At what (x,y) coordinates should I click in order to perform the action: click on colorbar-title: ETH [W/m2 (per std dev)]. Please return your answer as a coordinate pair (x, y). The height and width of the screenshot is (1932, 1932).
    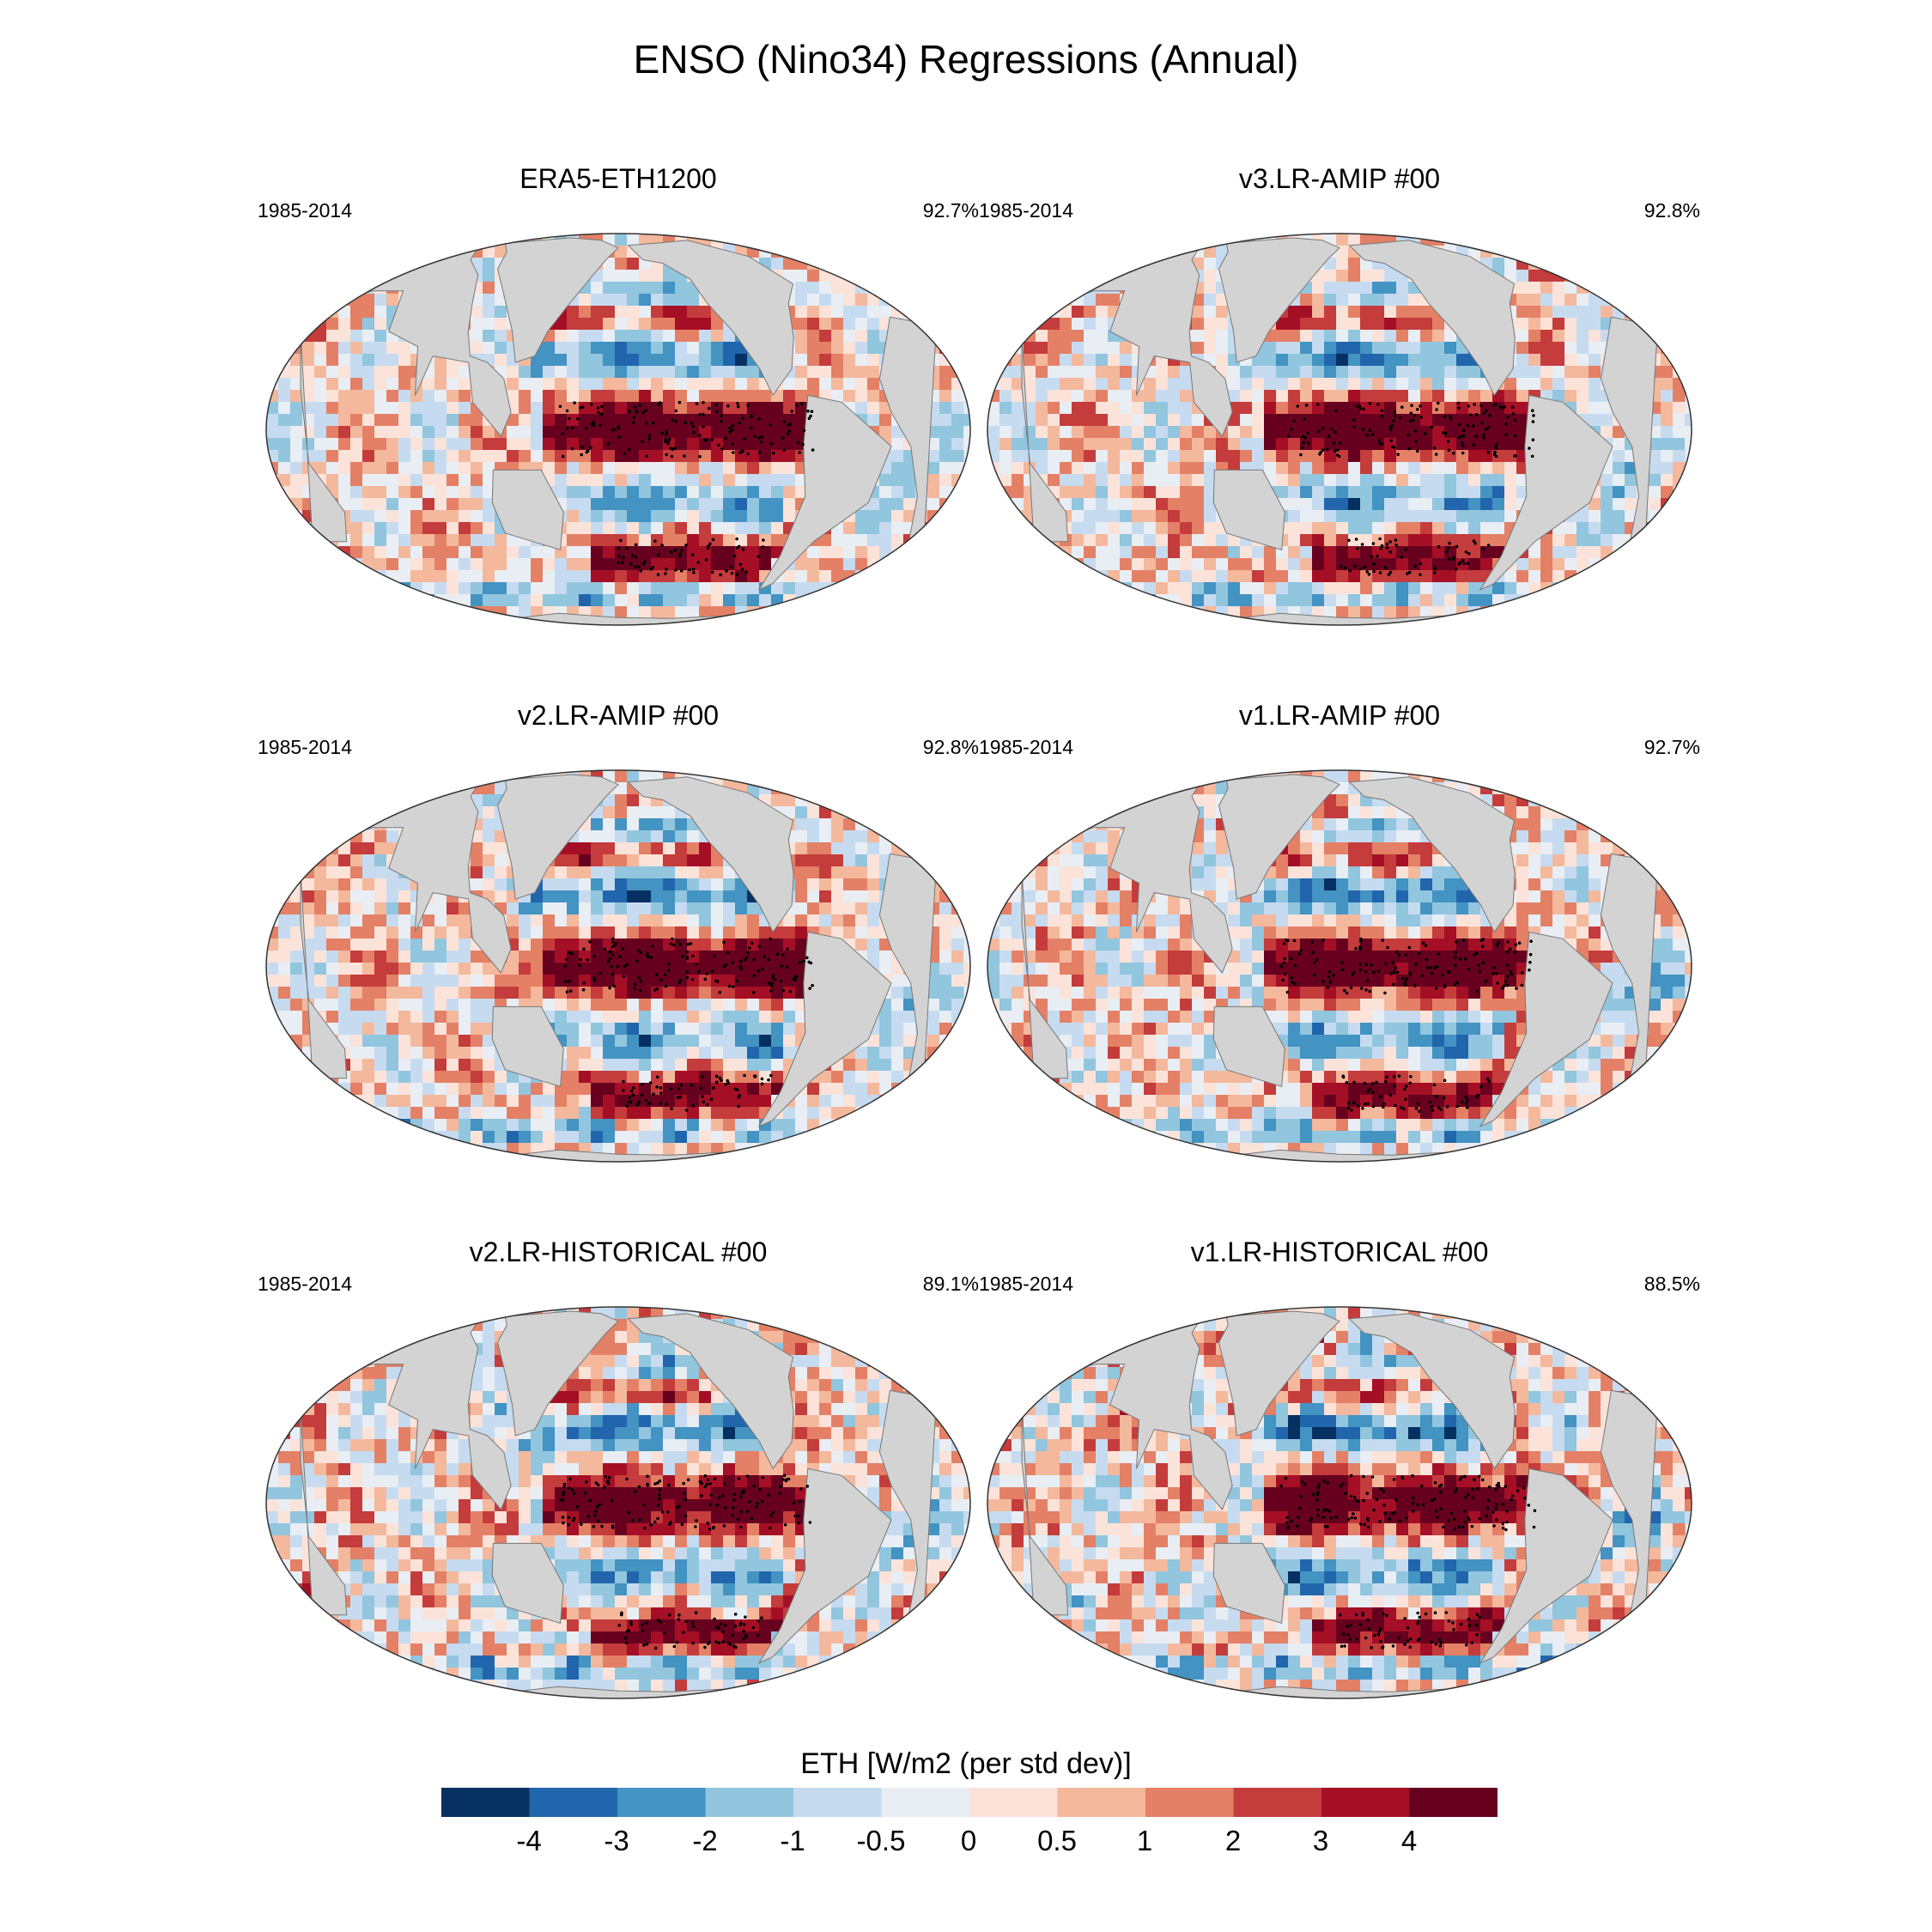
    Looking at the image, I should click on (966, 1763).